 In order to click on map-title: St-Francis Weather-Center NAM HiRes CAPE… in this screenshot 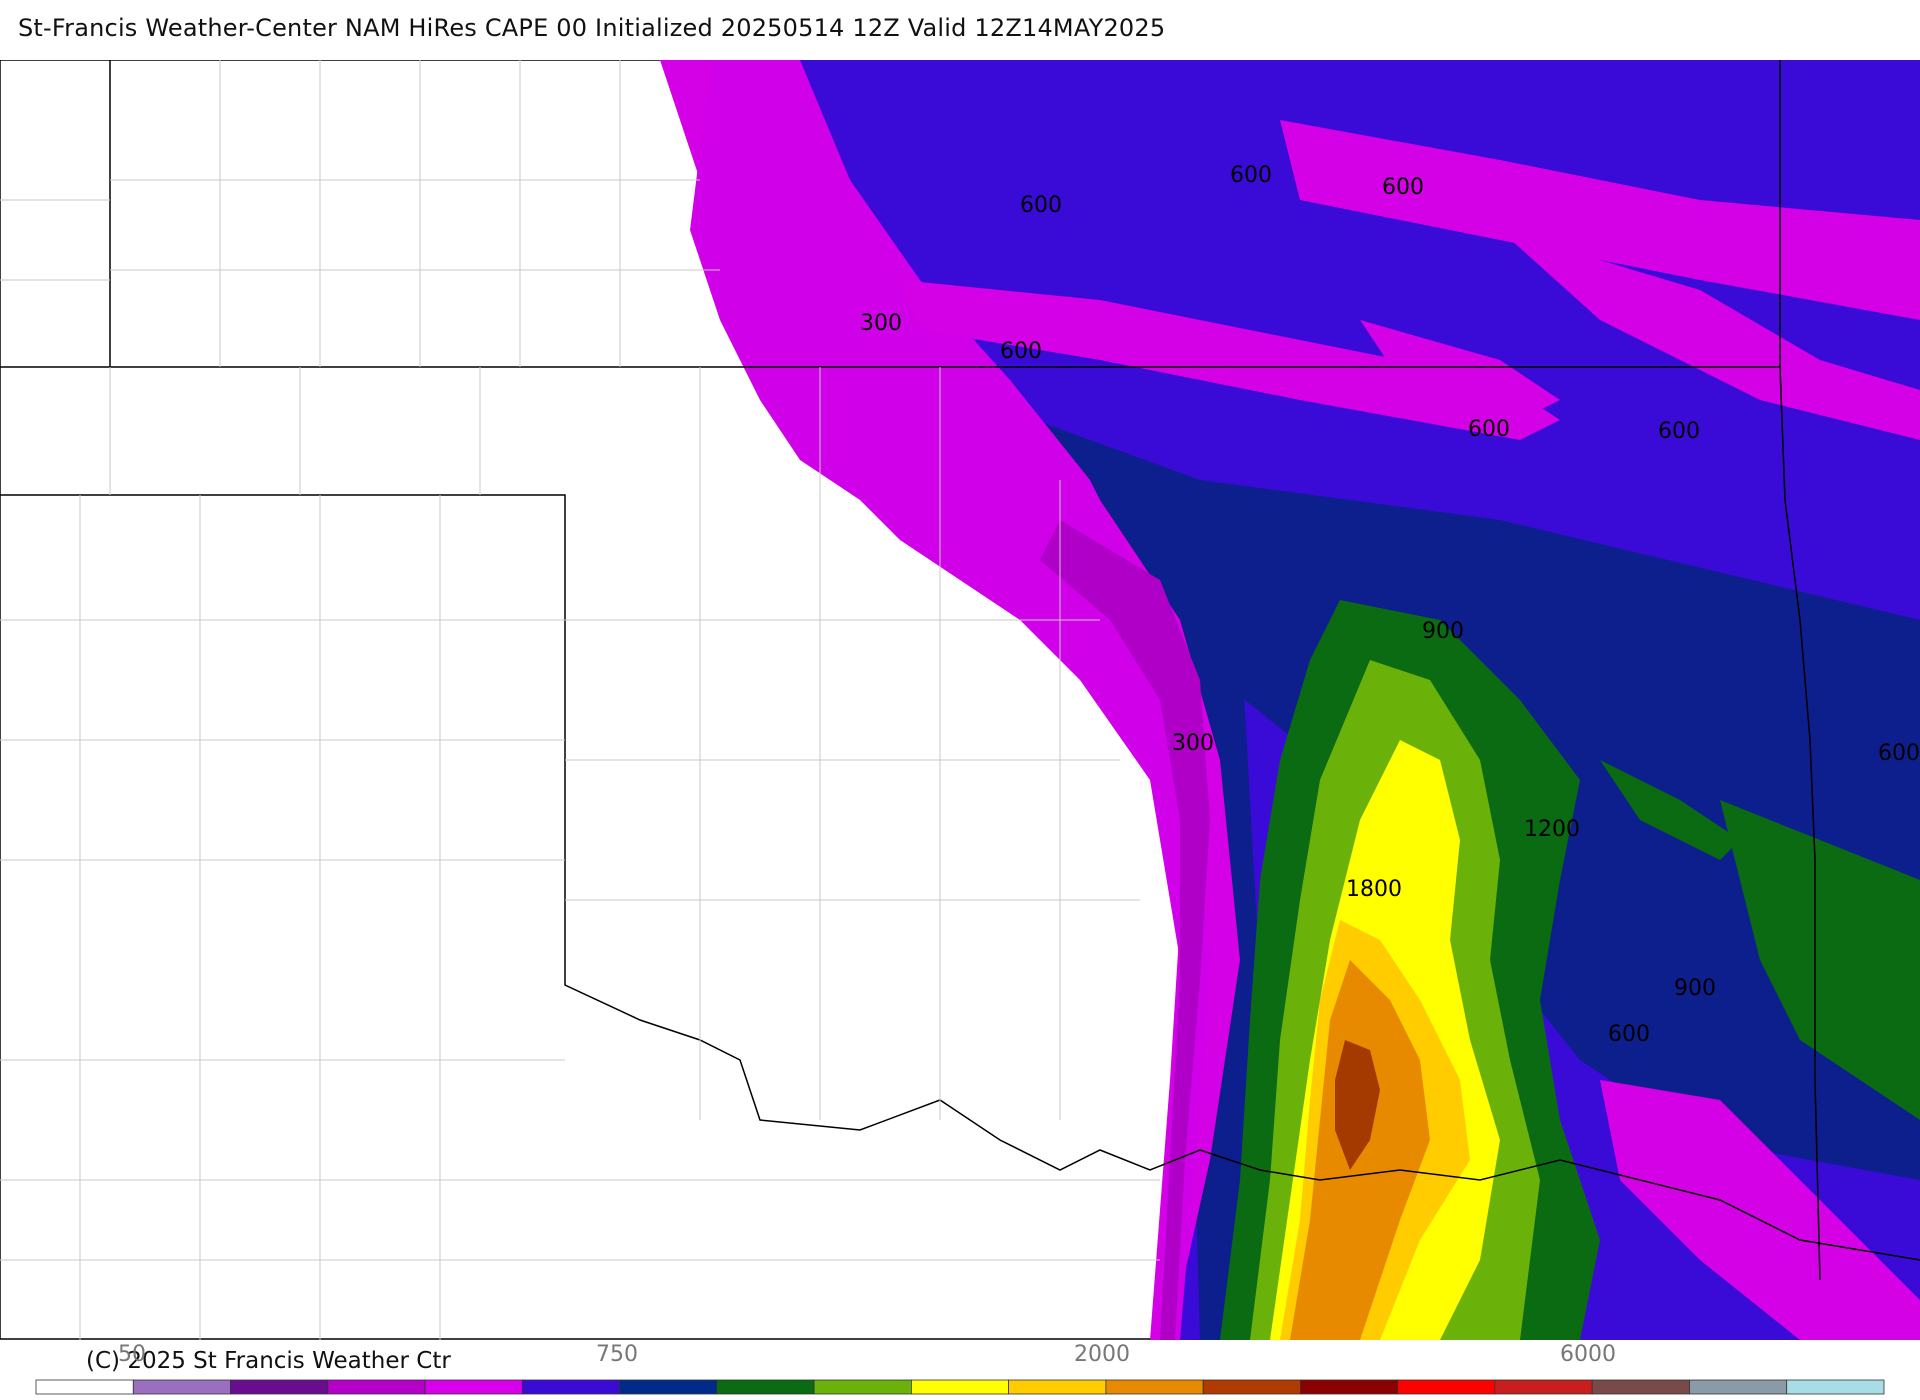, I will do `click(592, 28)`.